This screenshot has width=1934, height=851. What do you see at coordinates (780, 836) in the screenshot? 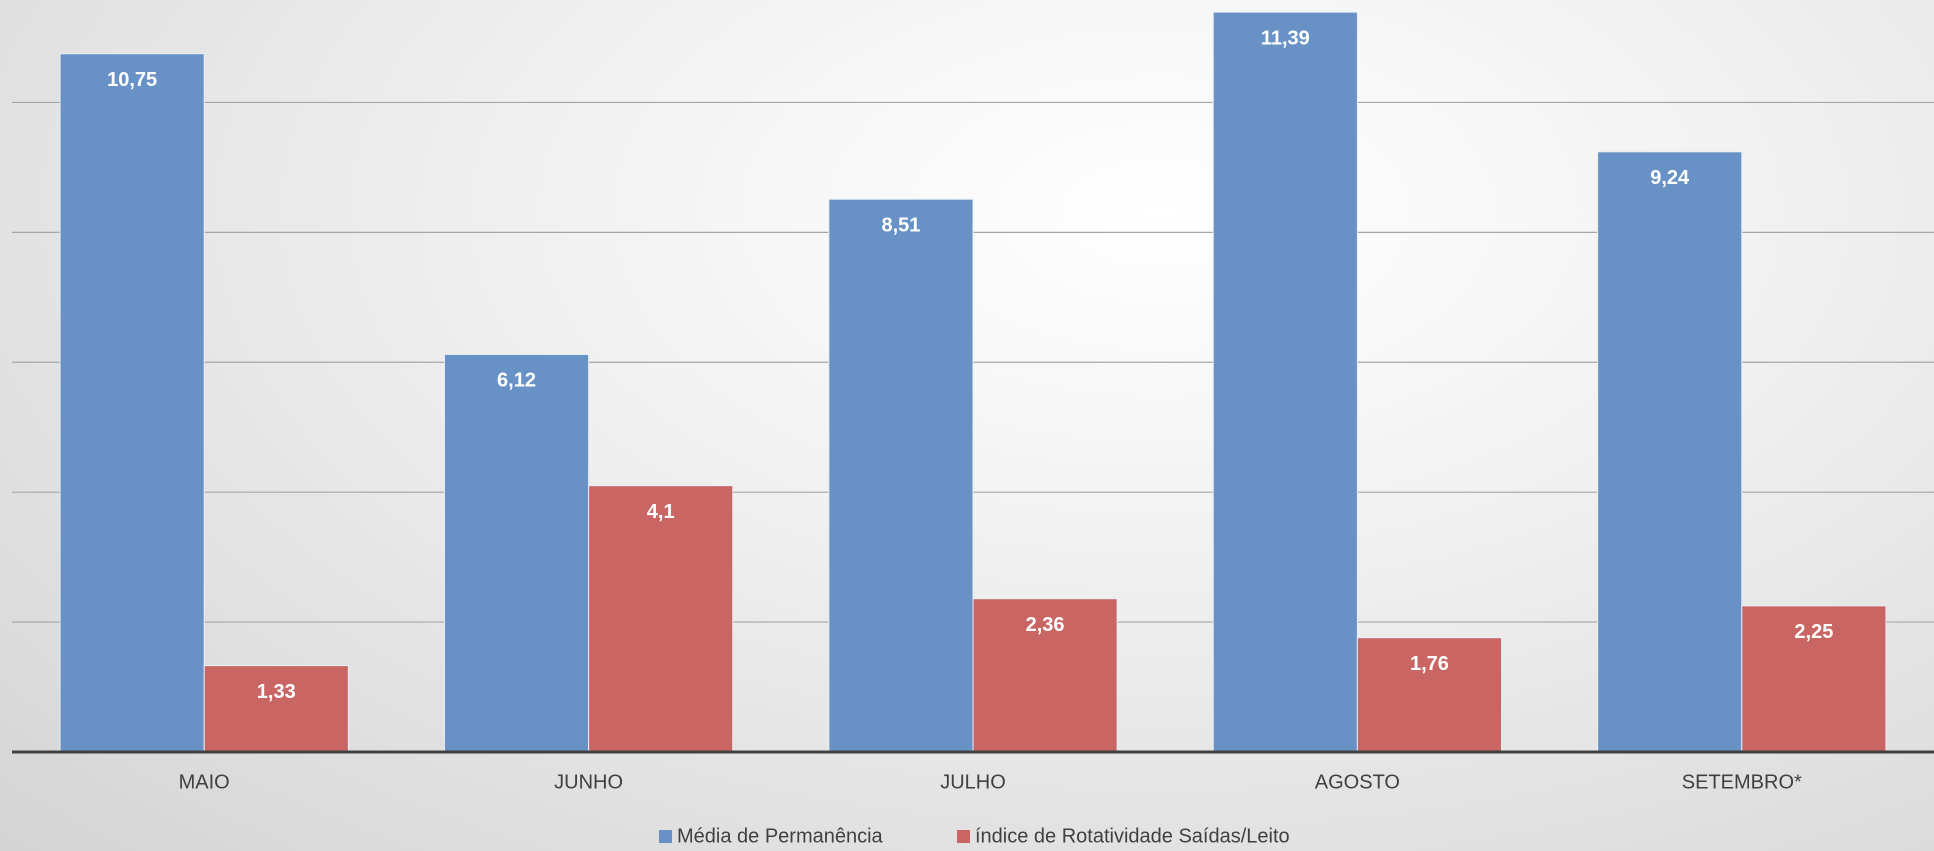
I see `legend-label: Média de Permanência` at bounding box center [780, 836].